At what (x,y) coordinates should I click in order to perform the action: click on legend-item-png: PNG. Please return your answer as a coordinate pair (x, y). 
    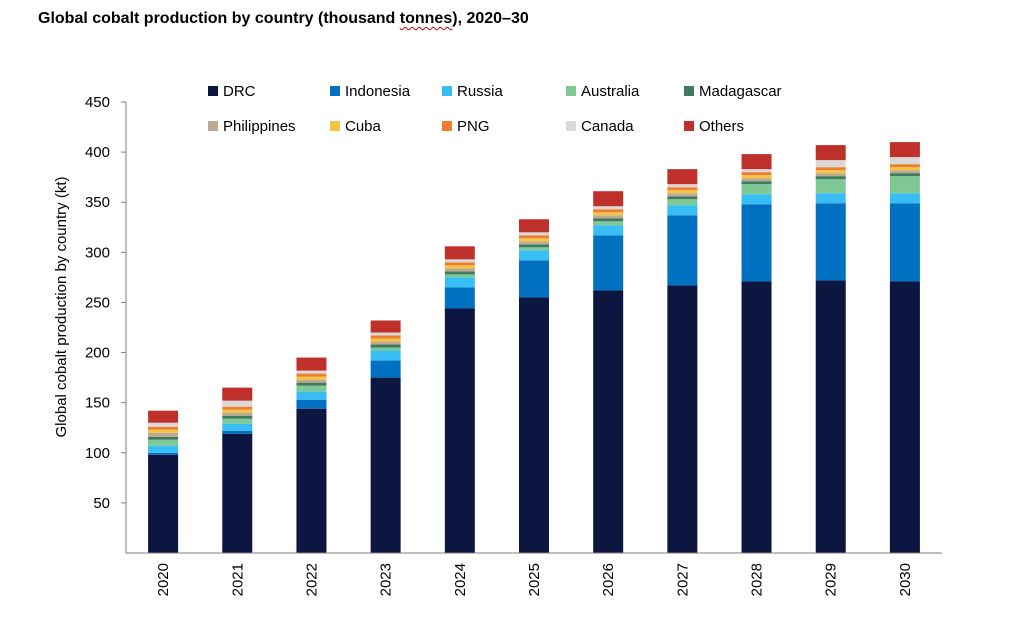
    Looking at the image, I should click on (466, 126).